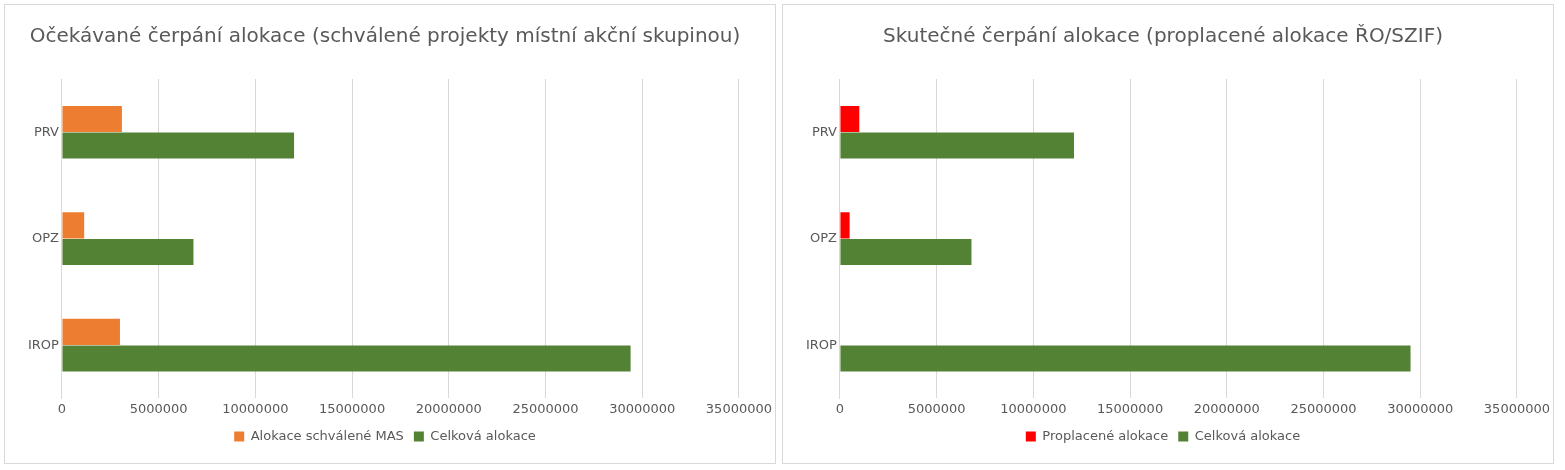 This screenshot has width=1565, height=470. I want to click on chart-title: Očekávané čerpání alokace (schválené projekty místní akční skupinou), so click(385, 35).